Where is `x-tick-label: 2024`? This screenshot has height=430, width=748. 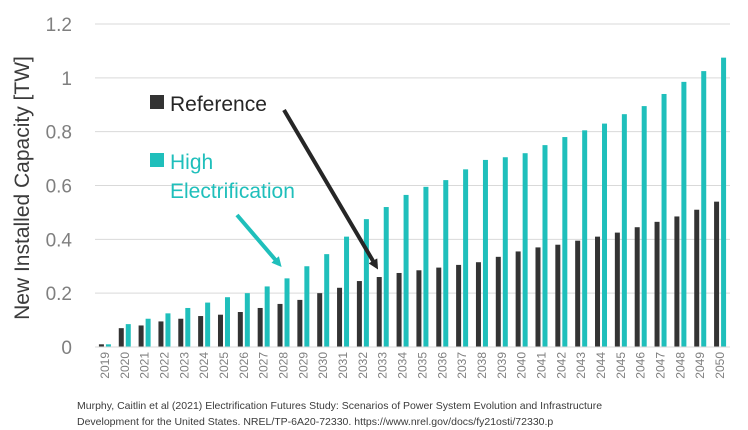
x-tick-label: 2024 is located at coordinates (204, 365).